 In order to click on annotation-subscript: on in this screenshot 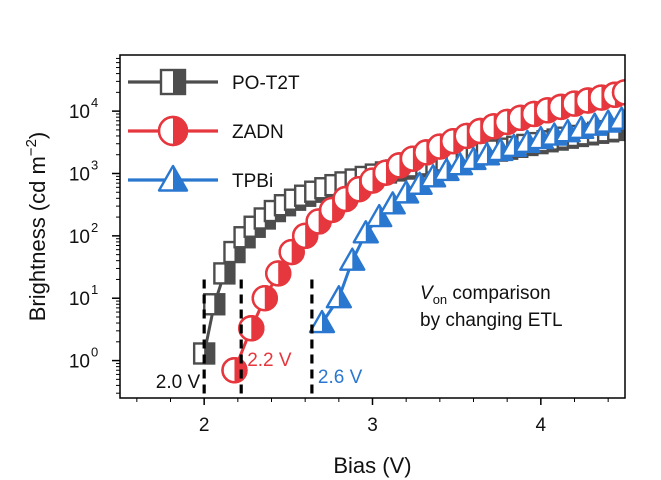, I will do `click(440, 299)`.